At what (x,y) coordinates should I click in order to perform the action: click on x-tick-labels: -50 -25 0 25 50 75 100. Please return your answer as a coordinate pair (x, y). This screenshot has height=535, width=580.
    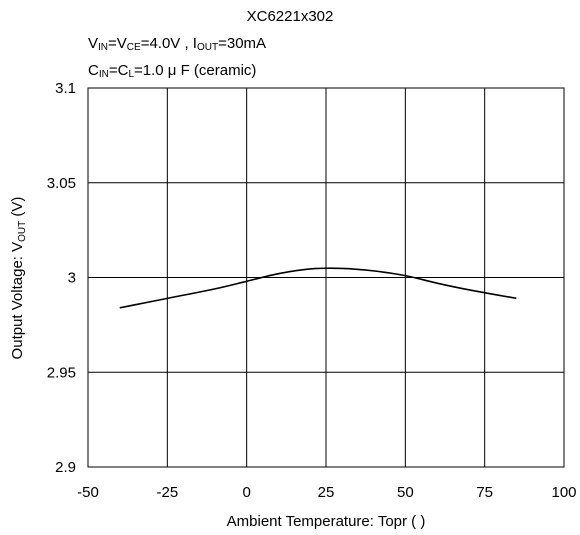
    Looking at the image, I should click on (326, 492).